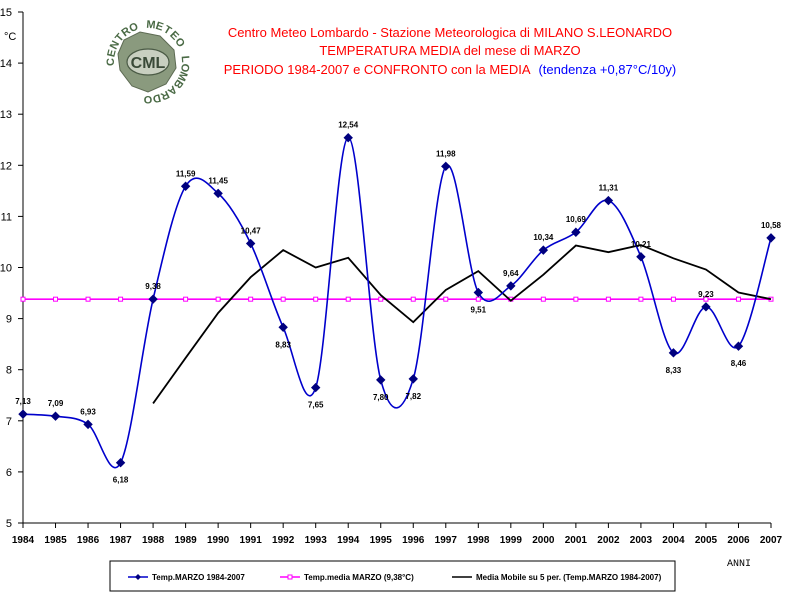  What do you see at coordinates (739, 564) in the screenshot?
I see `x-axis-label: ANNI` at bounding box center [739, 564].